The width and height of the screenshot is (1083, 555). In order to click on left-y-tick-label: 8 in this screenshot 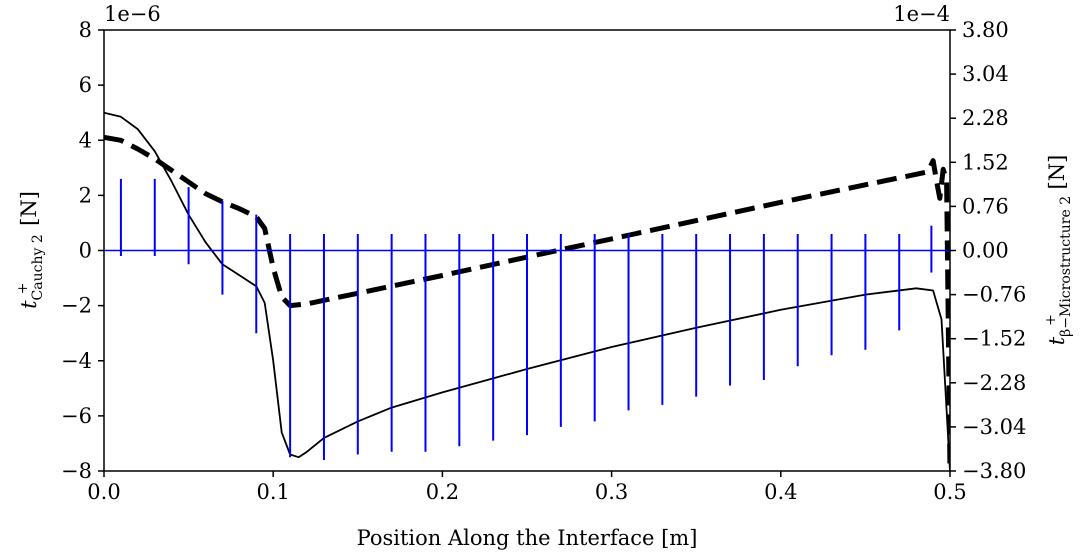, I will do `click(85, 30)`.